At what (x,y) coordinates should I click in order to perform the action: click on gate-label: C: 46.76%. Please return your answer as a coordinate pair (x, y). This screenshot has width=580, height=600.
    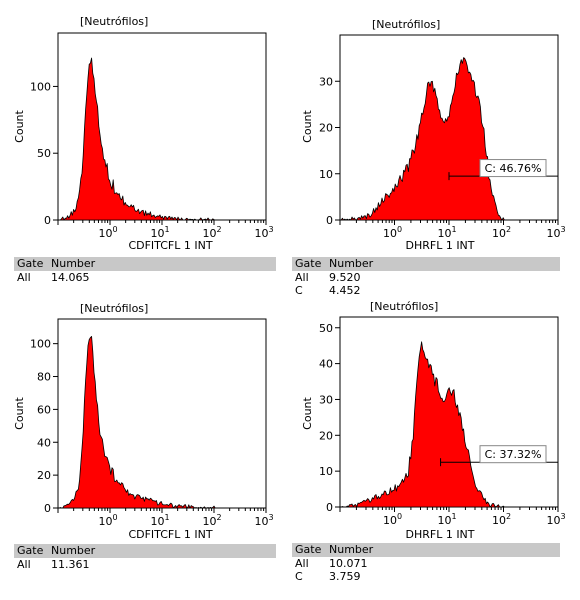
    Looking at the image, I should click on (513, 168).